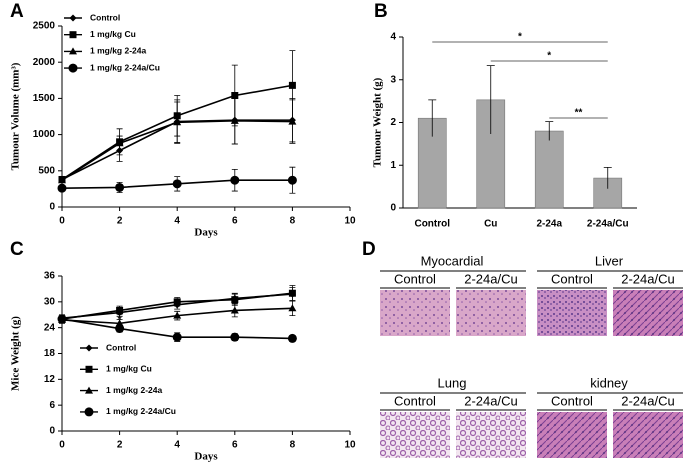 This screenshot has height=468, width=685. I want to click on legend-label: 1 mg/kg Cu, so click(113, 34).